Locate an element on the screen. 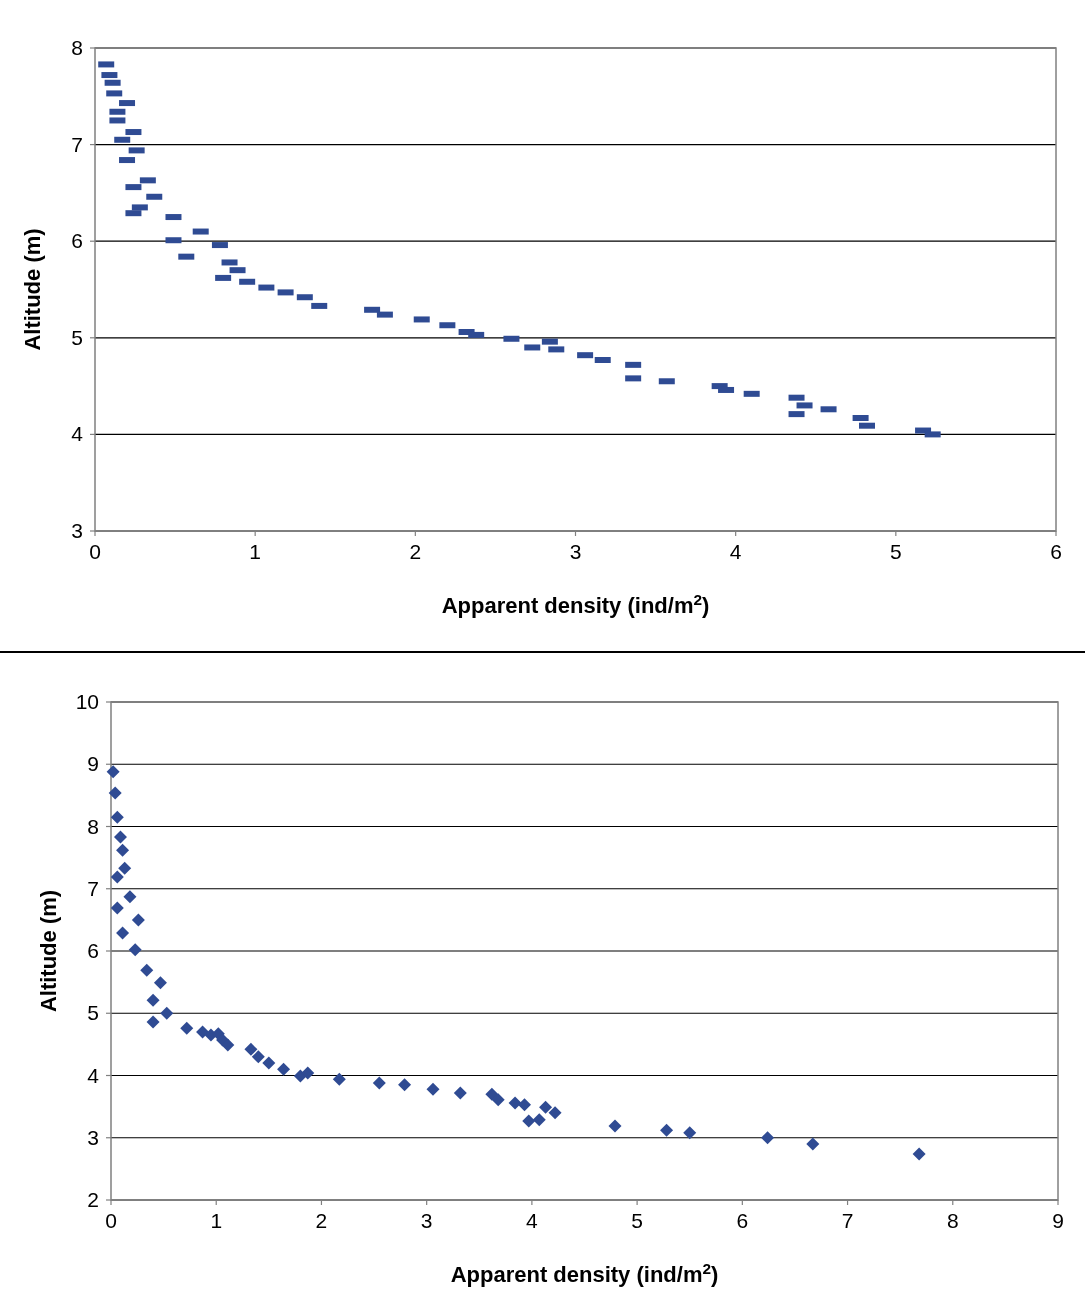 The height and width of the screenshot is (1313, 1085). x-tick-label: 9 is located at coordinates (1058, 1220).